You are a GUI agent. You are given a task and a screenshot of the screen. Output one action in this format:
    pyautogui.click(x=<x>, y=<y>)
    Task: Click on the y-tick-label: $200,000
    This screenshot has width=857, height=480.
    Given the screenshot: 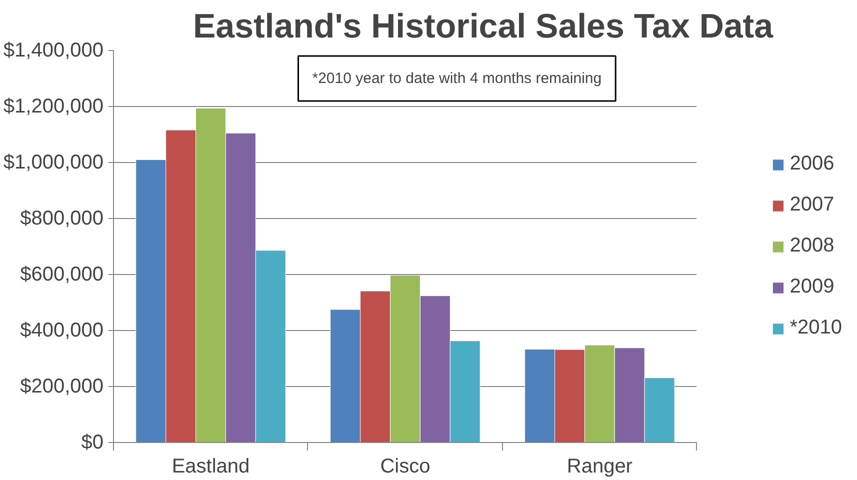 What is the action you would take?
    pyautogui.click(x=62, y=387)
    